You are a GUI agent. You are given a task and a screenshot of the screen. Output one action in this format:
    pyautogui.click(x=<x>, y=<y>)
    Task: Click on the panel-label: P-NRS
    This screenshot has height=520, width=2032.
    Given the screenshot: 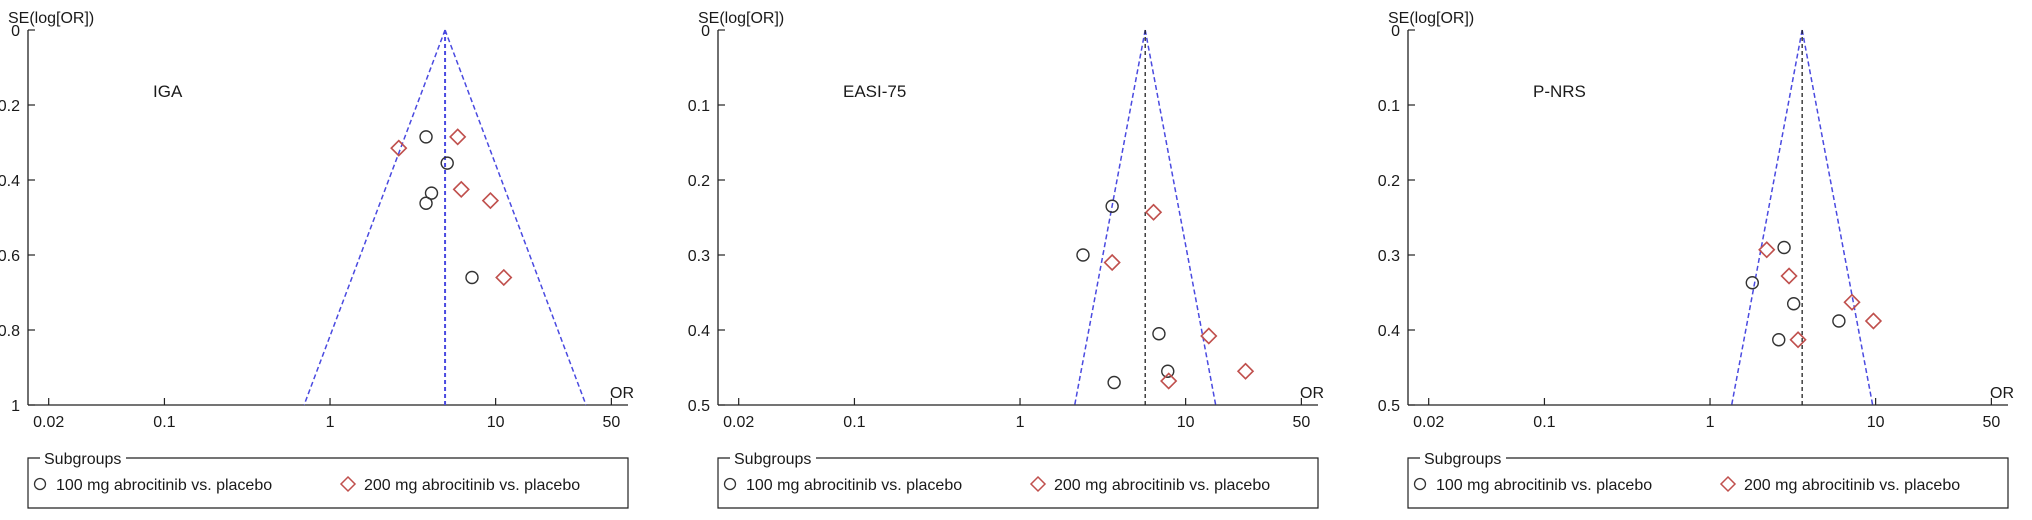 What is the action you would take?
    pyautogui.click(x=1559, y=91)
    